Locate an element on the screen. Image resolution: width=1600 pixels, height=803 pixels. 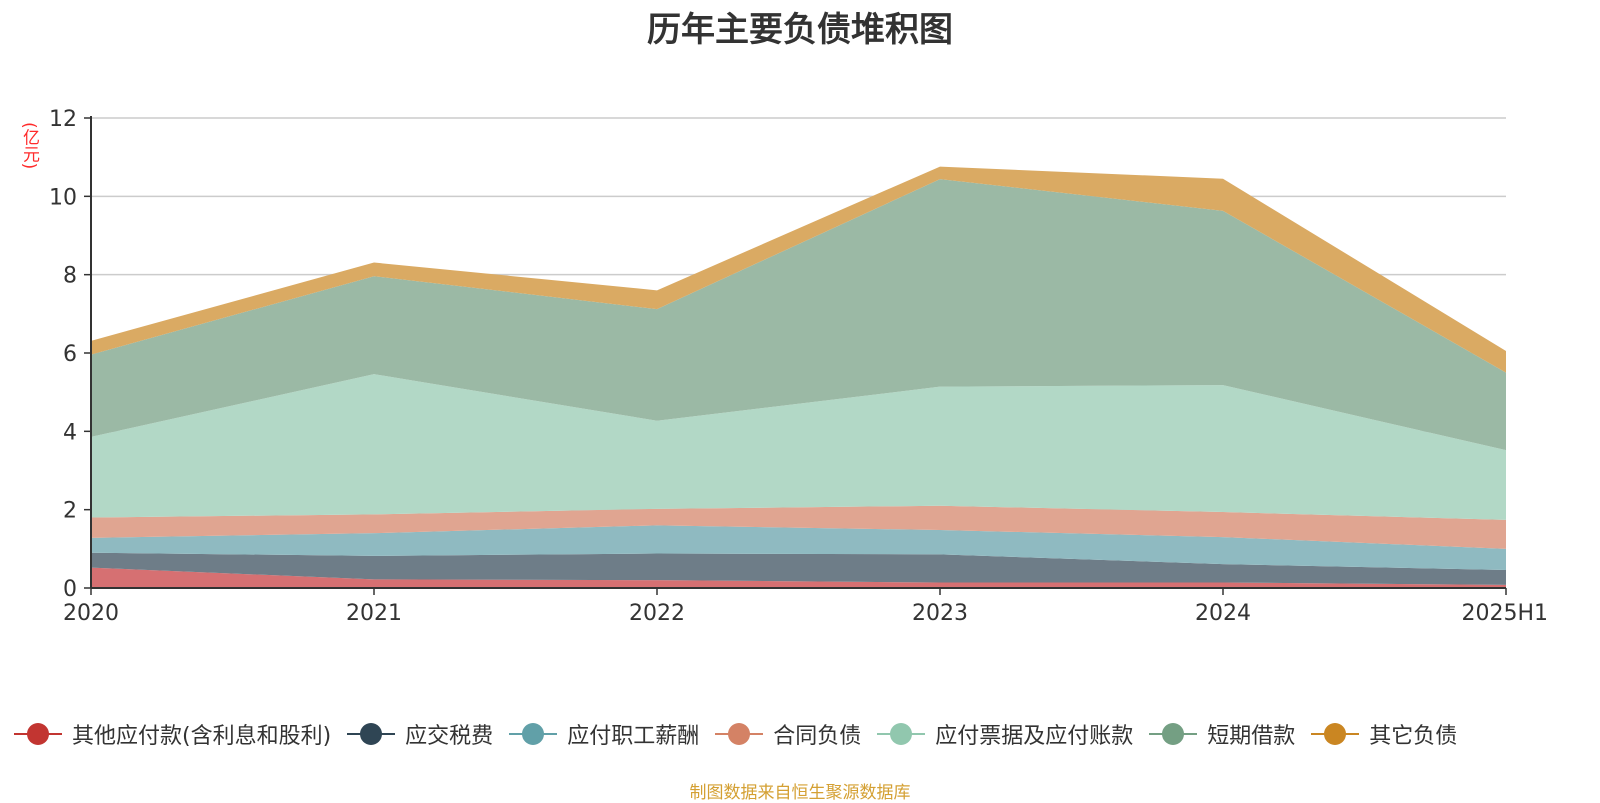
y-tick-label: 12 is located at coordinates (63, 119).